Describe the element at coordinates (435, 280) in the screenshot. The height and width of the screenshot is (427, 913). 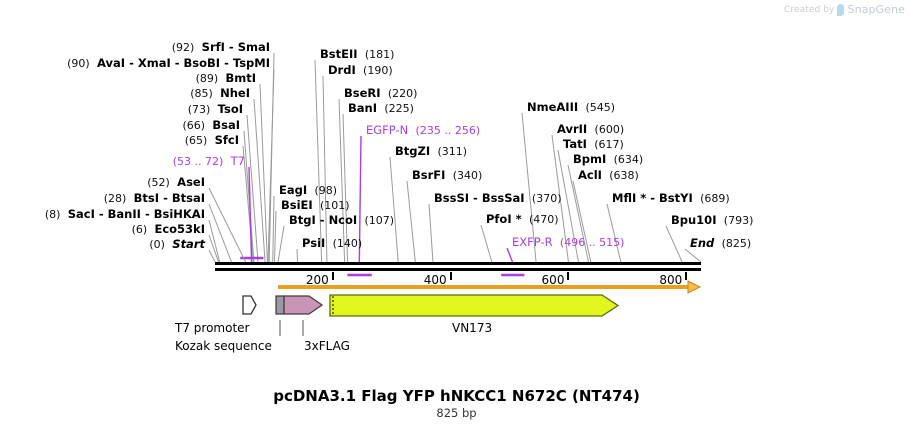
I see `ruler-tick-label-400: 400` at that location.